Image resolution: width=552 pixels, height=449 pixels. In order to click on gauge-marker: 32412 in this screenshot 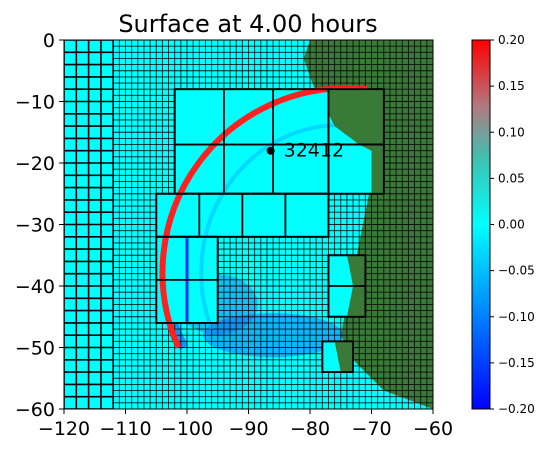, I will do `click(305, 151)`.